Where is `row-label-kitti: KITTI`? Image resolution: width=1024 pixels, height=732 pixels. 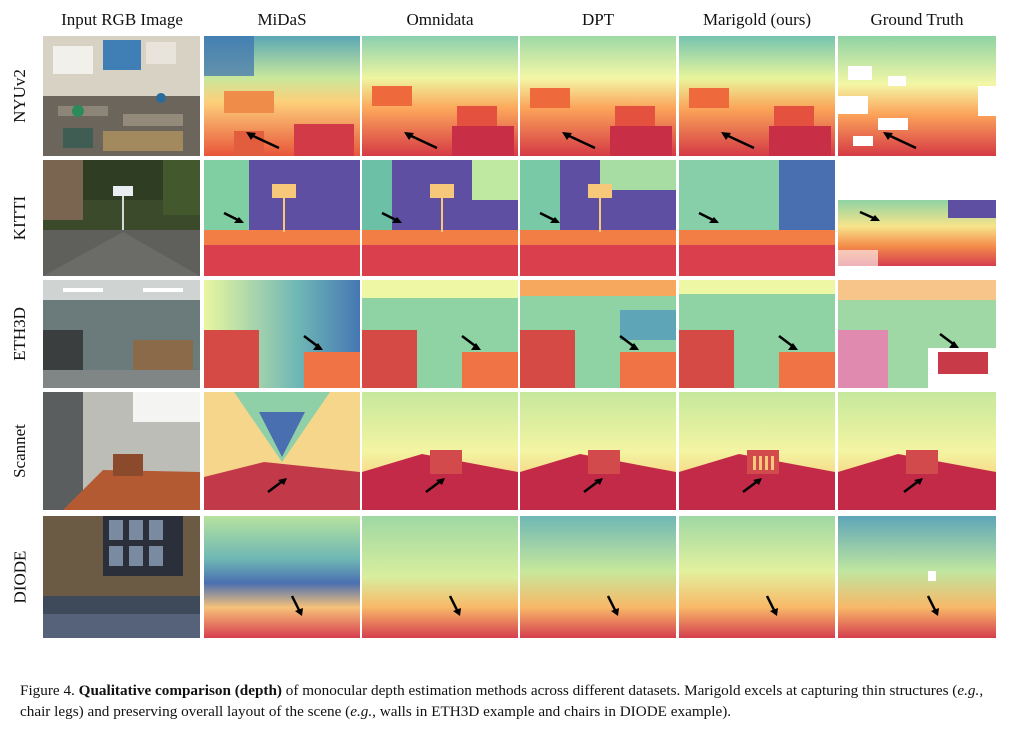
row-label-kitti: KITTI is located at coordinates (19, 218).